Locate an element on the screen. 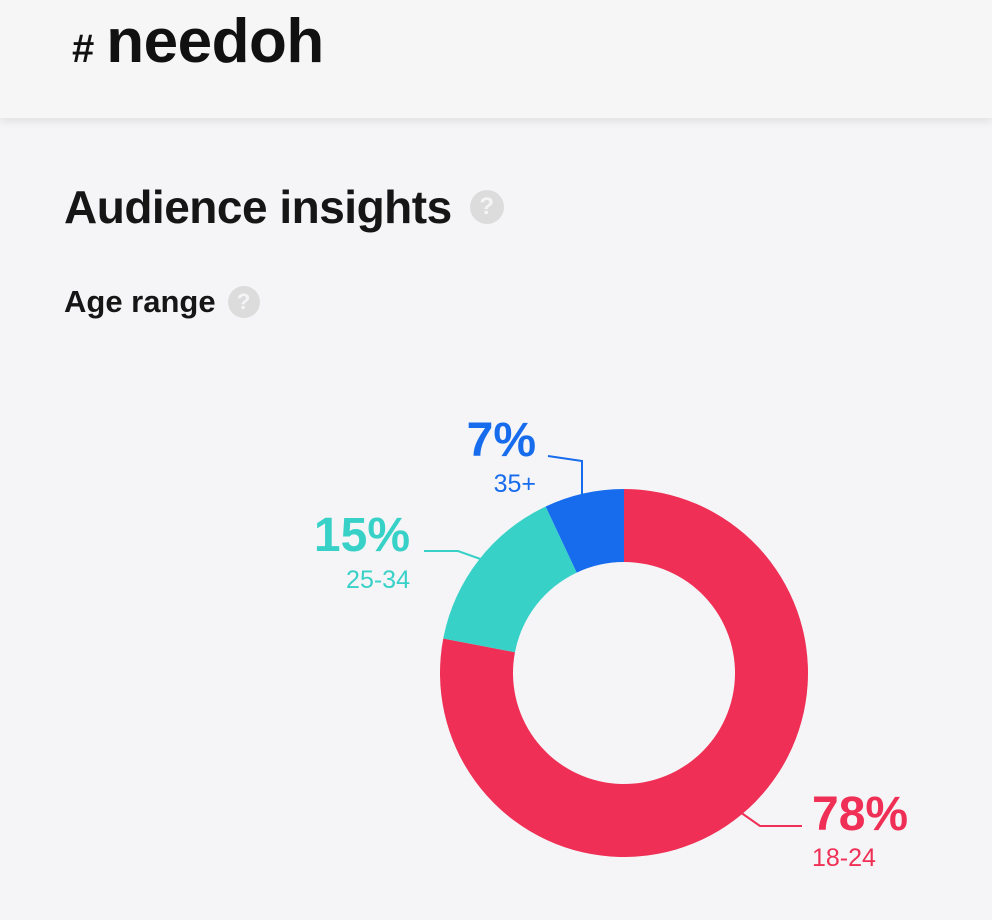 The image size is (992, 920). data-label-category-25-34: 25-34 is located at coordinates (378, 580).